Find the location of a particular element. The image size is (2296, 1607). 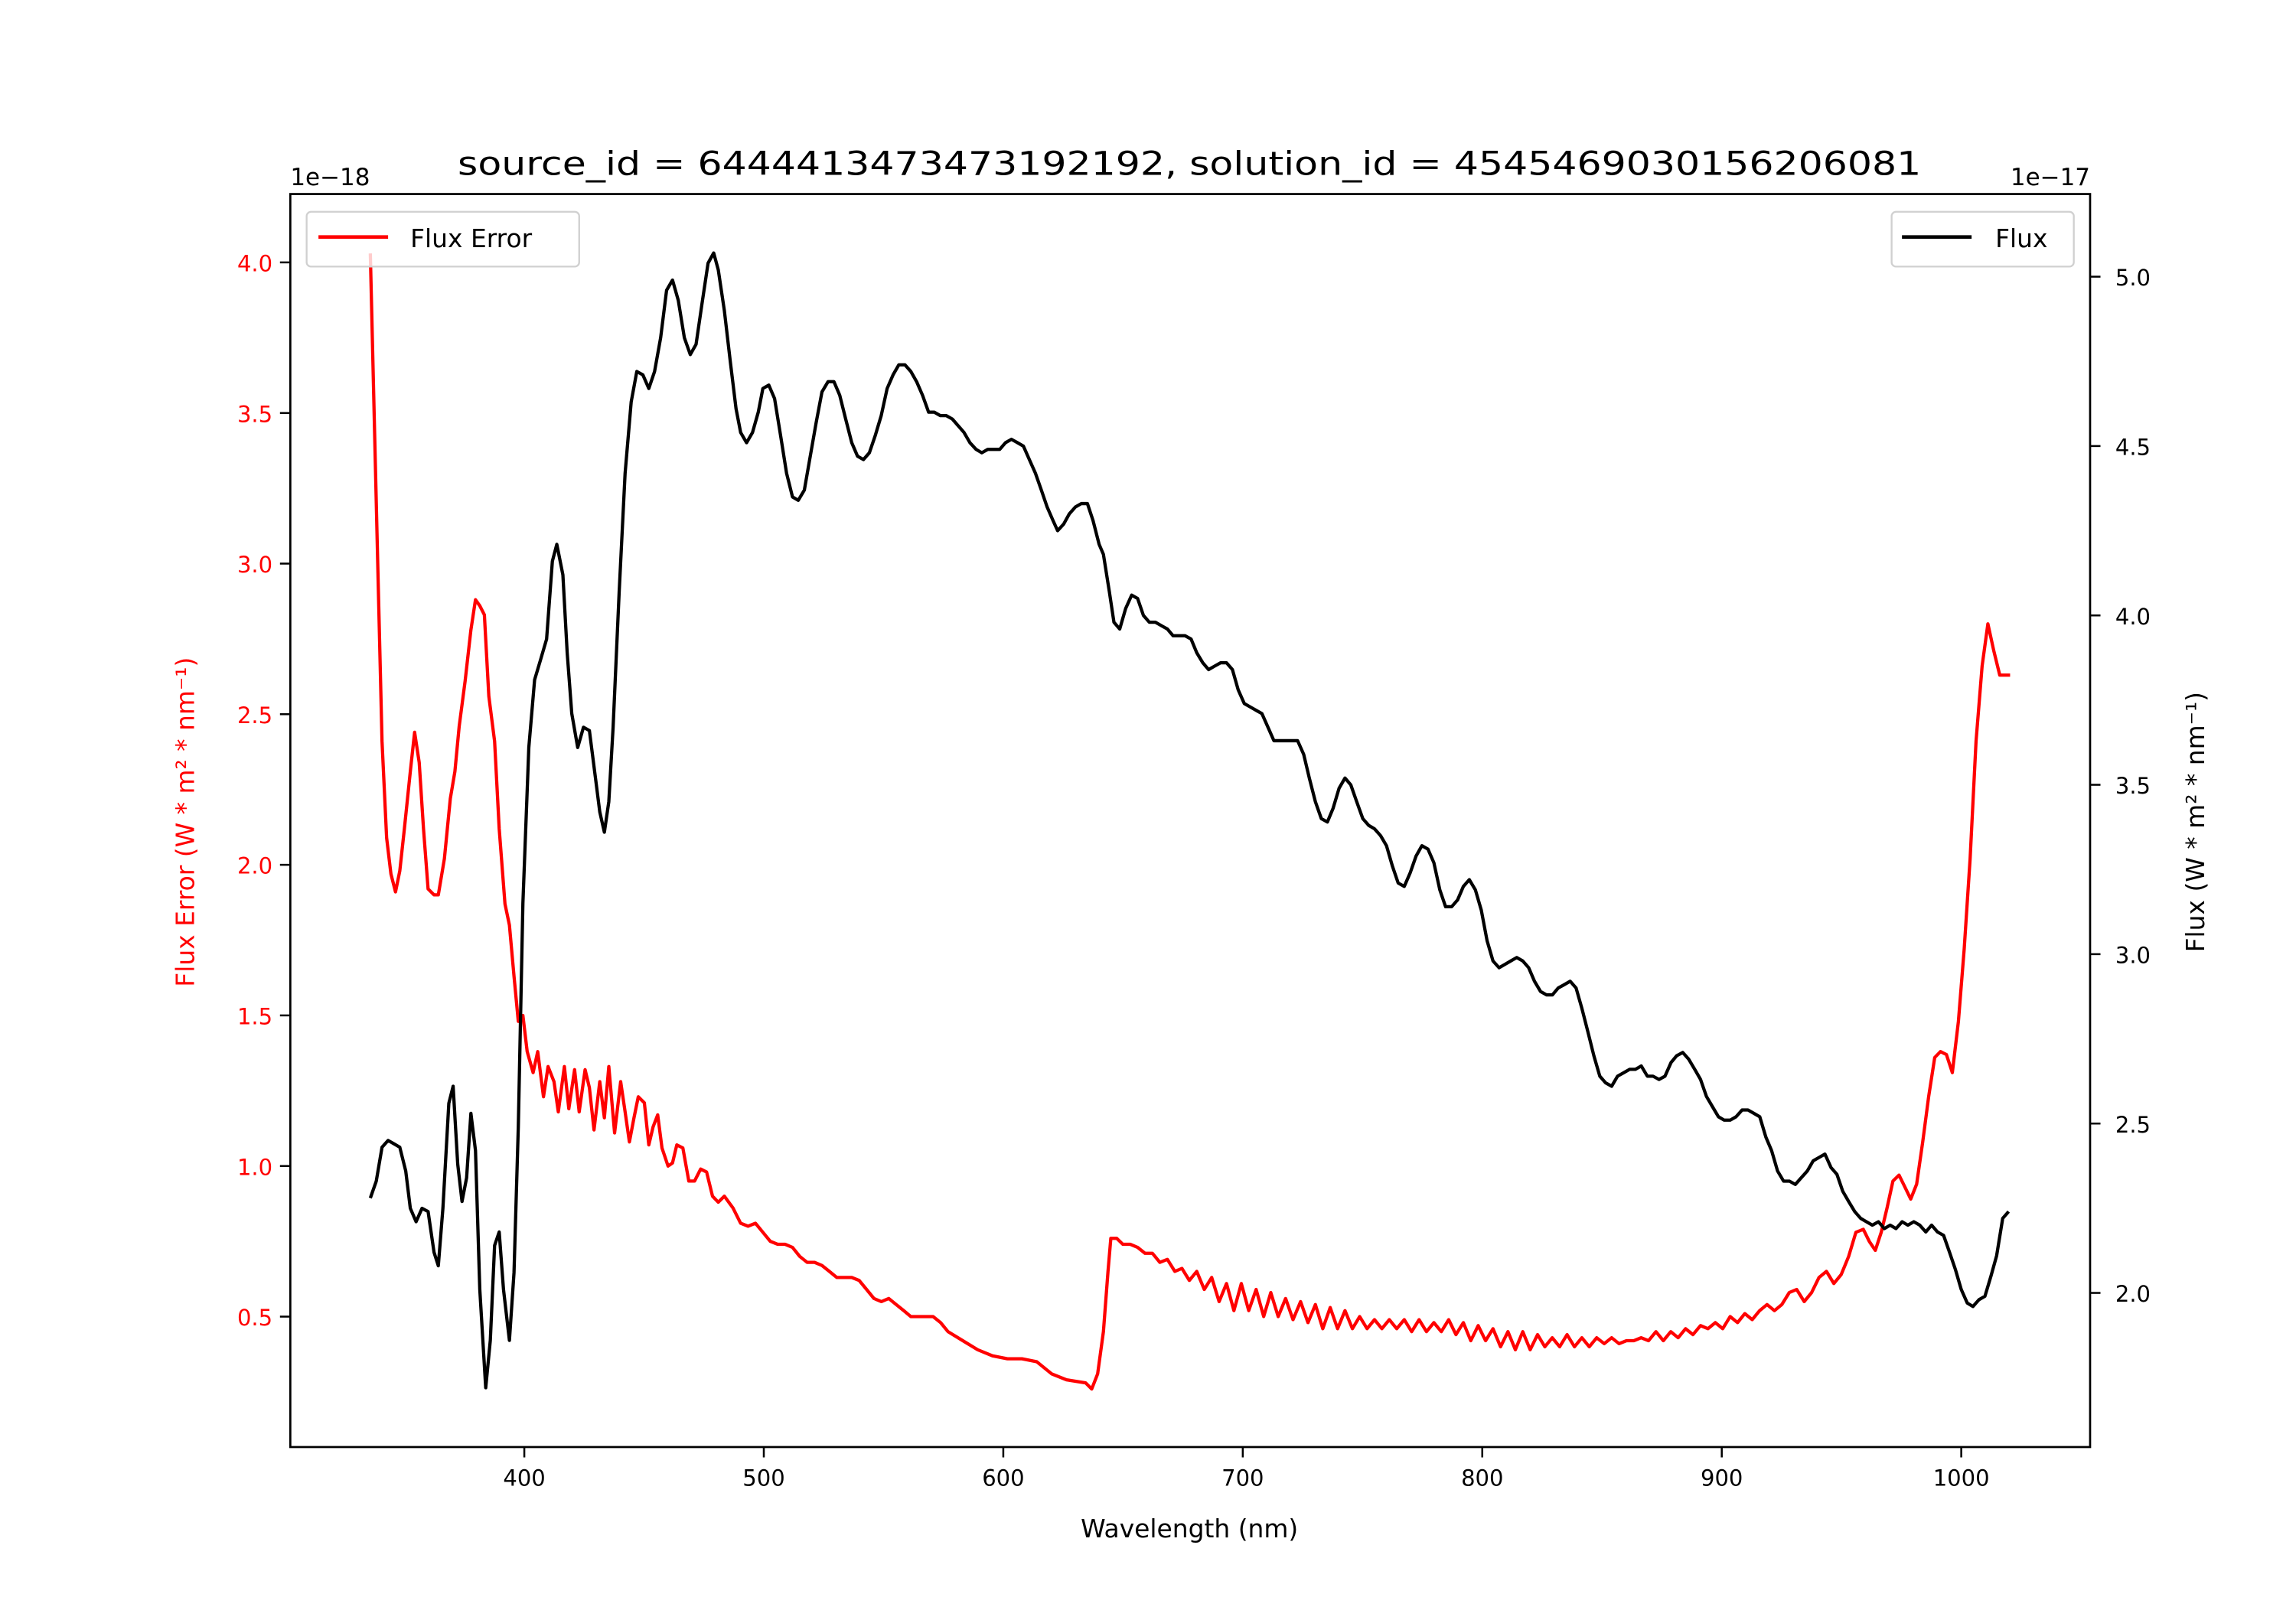

x-tick-label: 500 is located at coordinates (763, 1478).